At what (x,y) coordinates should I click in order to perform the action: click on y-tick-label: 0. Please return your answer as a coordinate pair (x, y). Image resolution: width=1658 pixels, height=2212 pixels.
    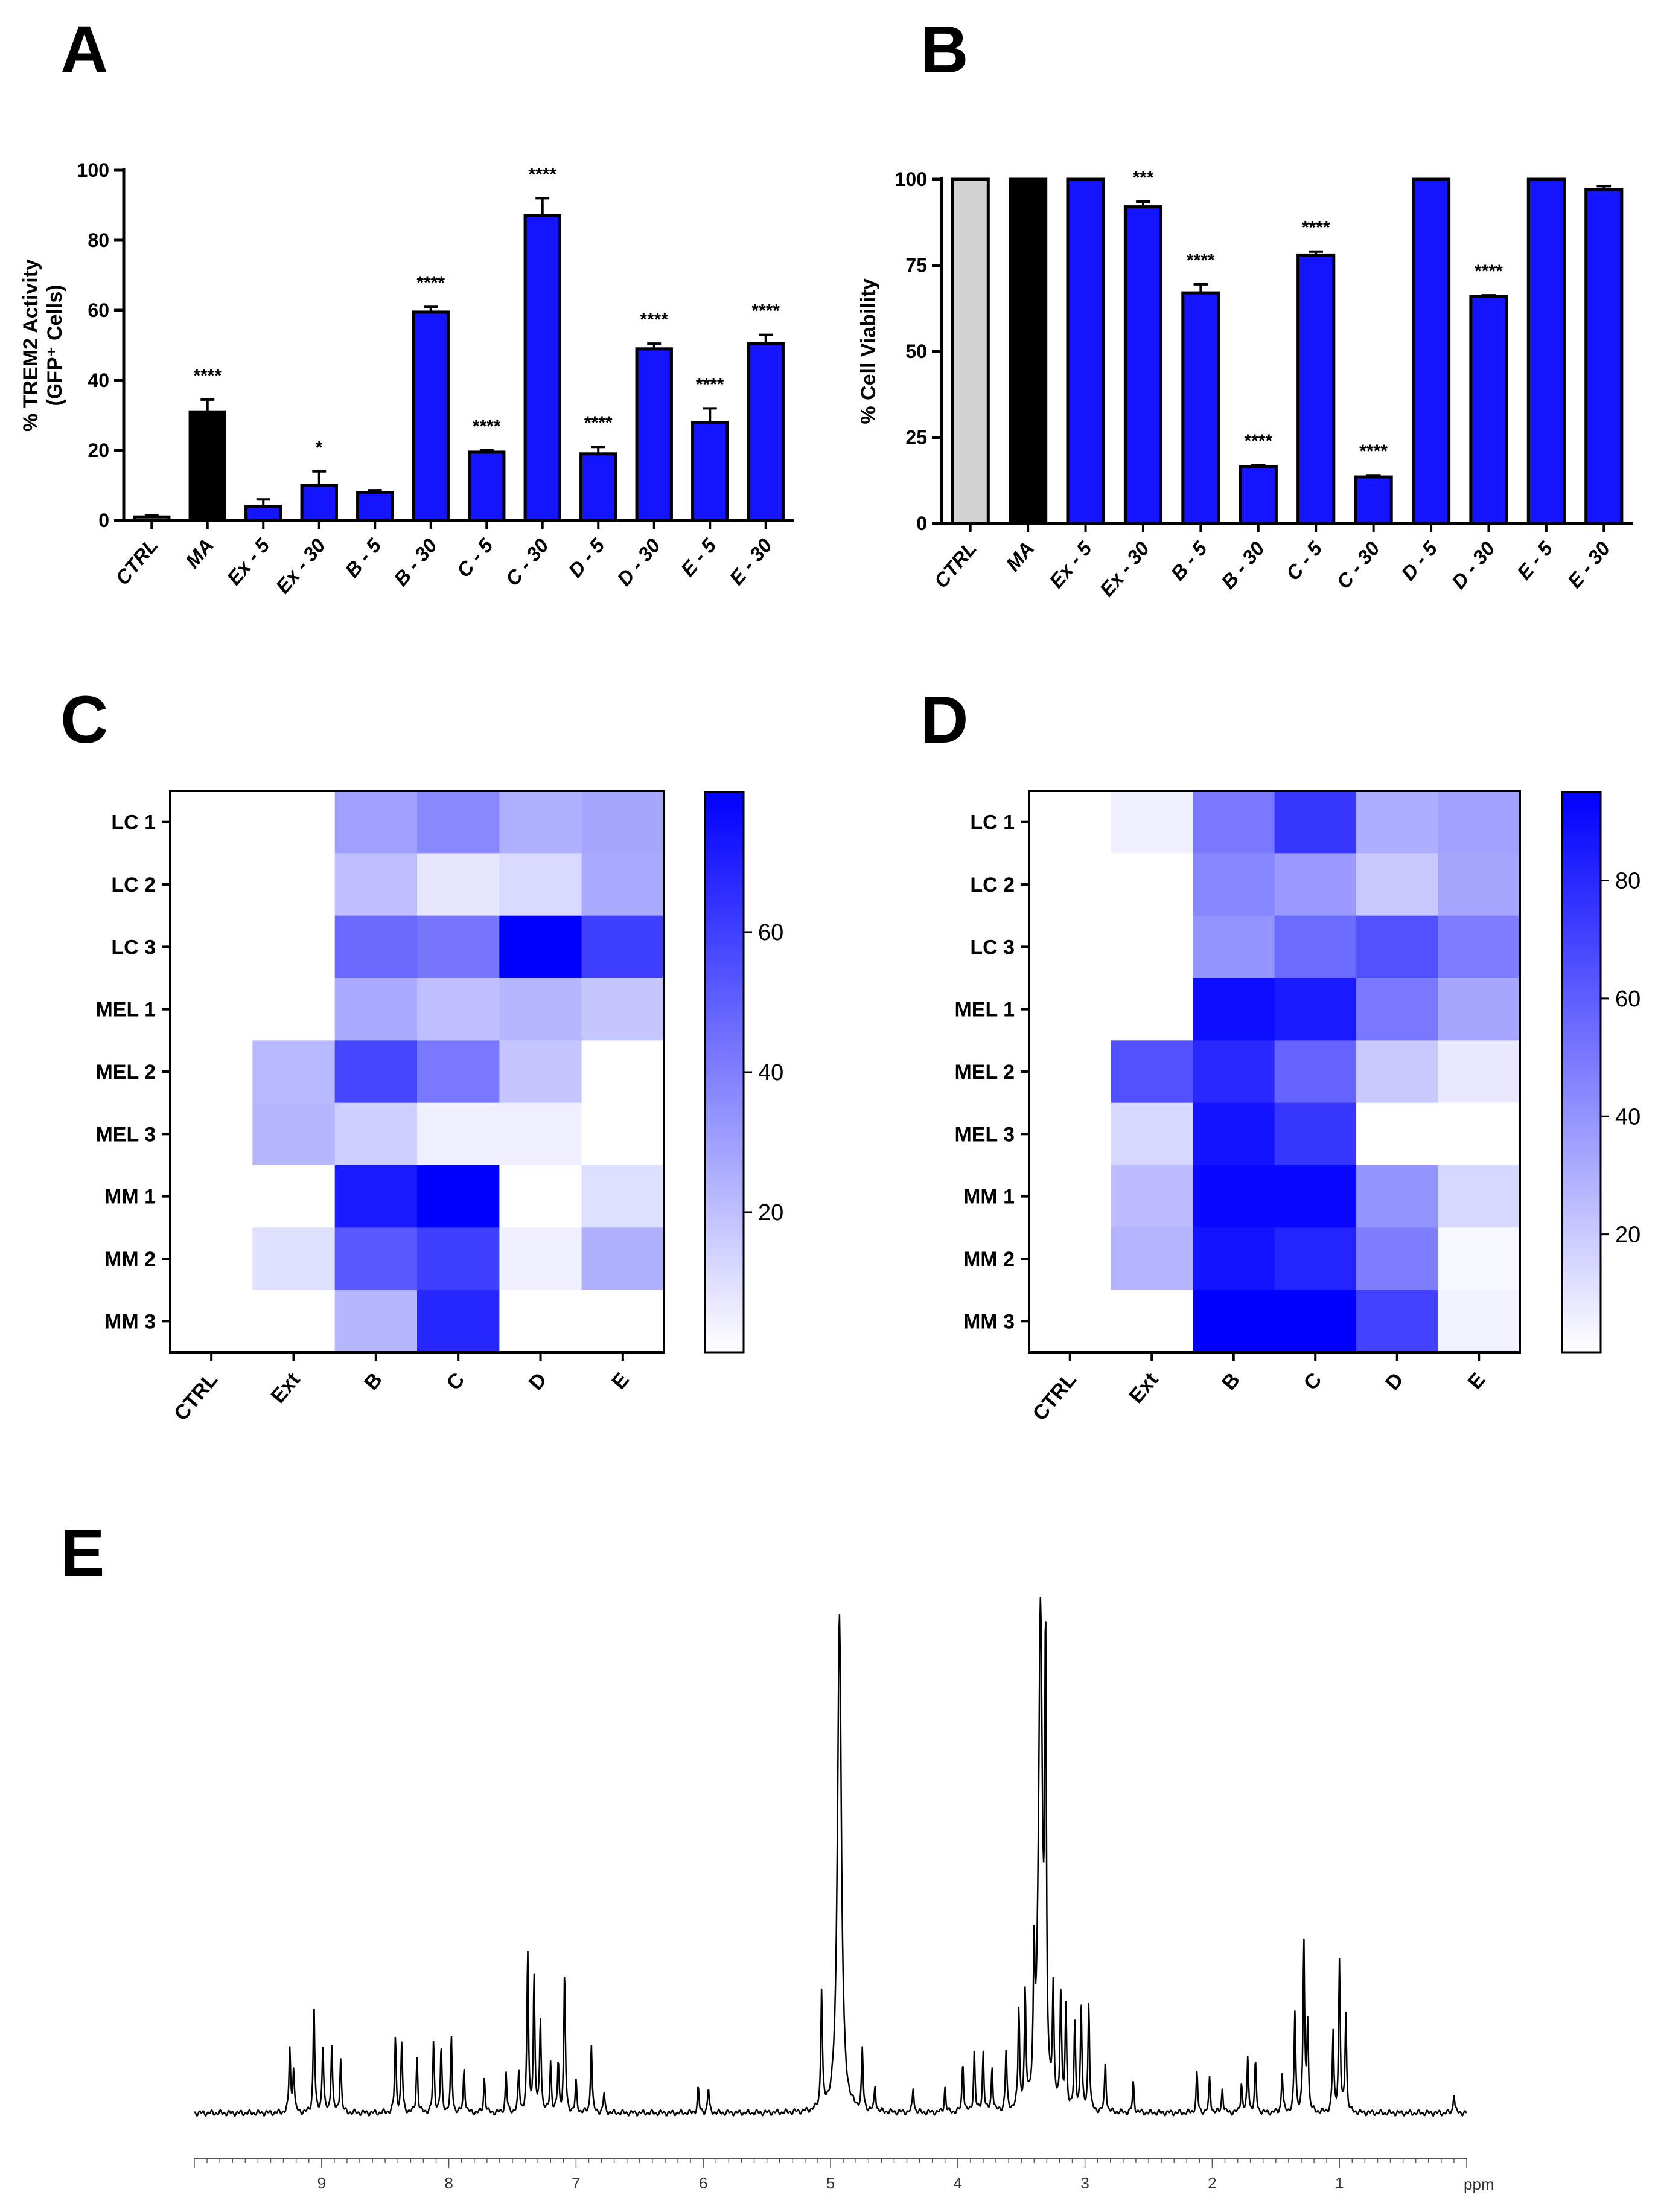
    Looking at the image, I should click on (921, 523).